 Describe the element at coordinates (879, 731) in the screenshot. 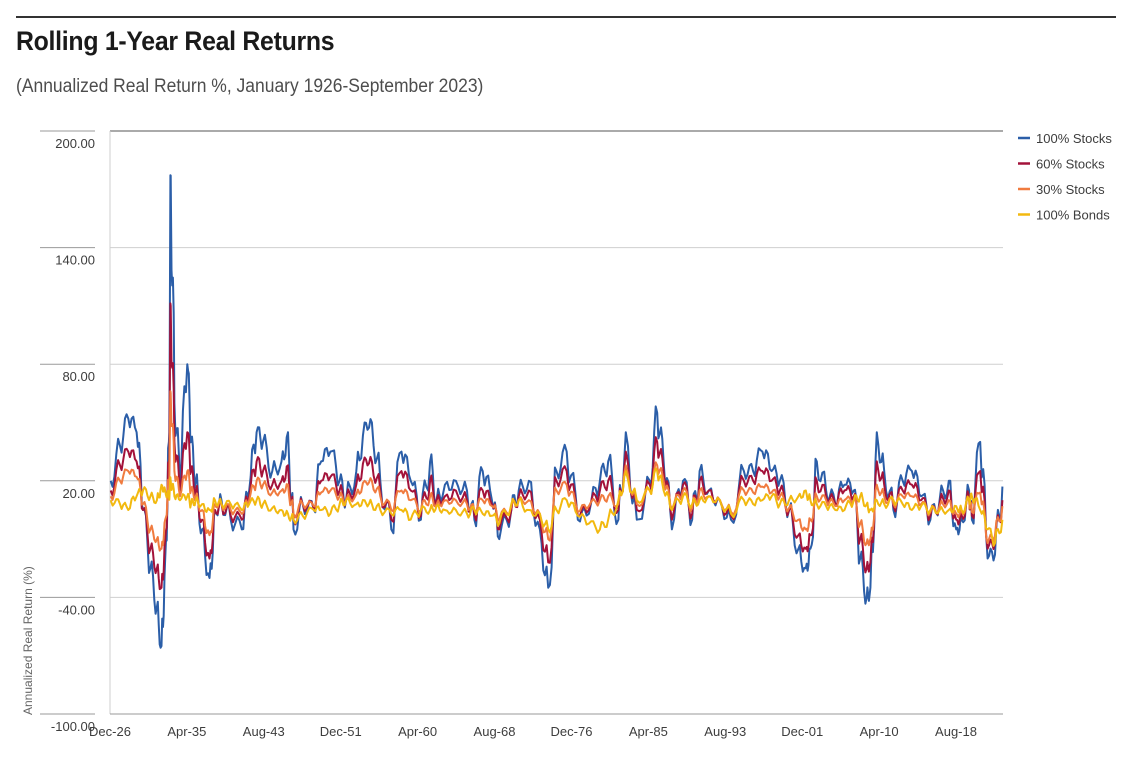

I see `x-tick-label: Apr-10` at that location.